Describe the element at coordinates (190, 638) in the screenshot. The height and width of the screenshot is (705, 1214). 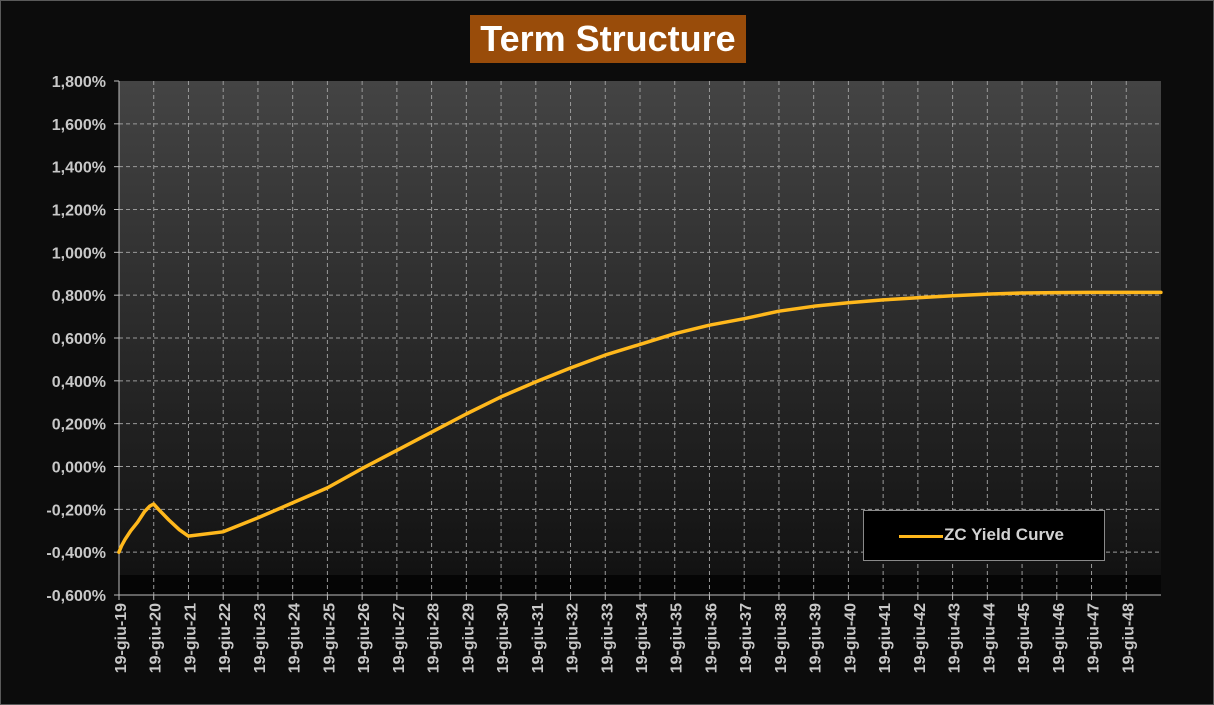
I see `x-tick-label: 19-giu-21` at that location.